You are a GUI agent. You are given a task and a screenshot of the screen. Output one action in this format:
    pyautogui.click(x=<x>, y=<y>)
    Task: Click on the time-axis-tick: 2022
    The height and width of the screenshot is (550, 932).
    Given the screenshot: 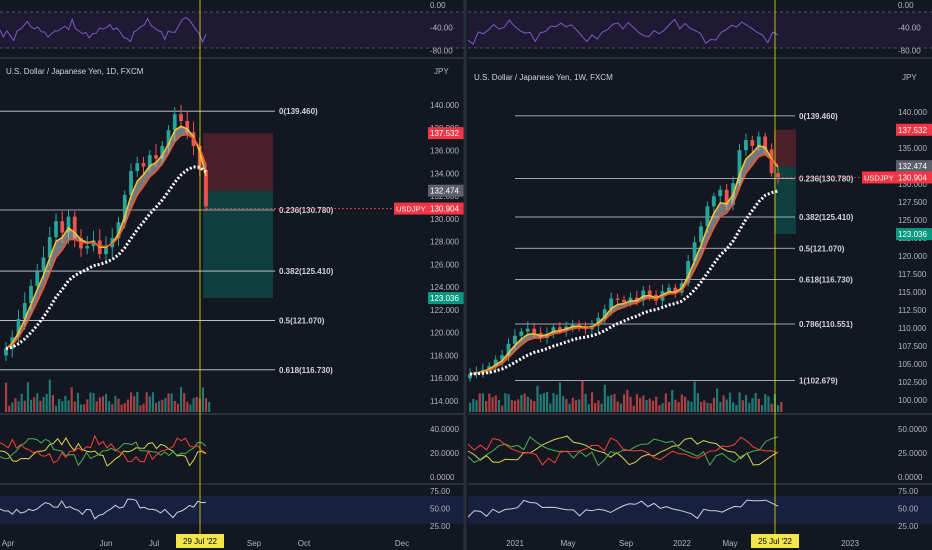 What is the action you would take?
    pyautogui.click(x=682, y=543)
    